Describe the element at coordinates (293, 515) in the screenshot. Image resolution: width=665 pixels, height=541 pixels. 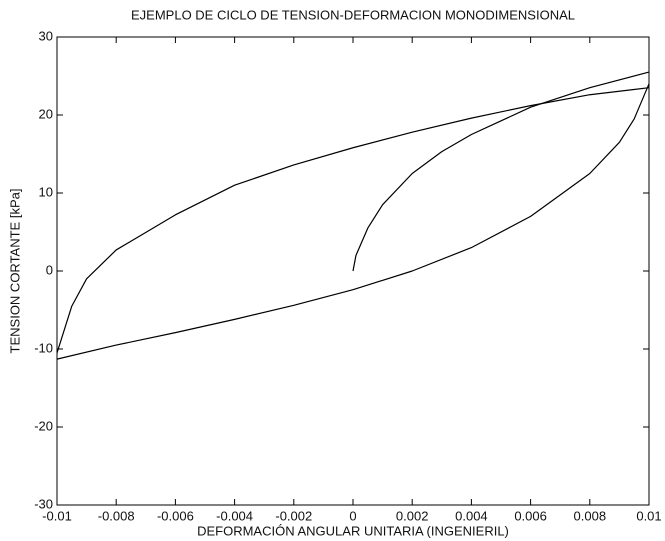
I see `x-tick-label: -0.002` at that location.